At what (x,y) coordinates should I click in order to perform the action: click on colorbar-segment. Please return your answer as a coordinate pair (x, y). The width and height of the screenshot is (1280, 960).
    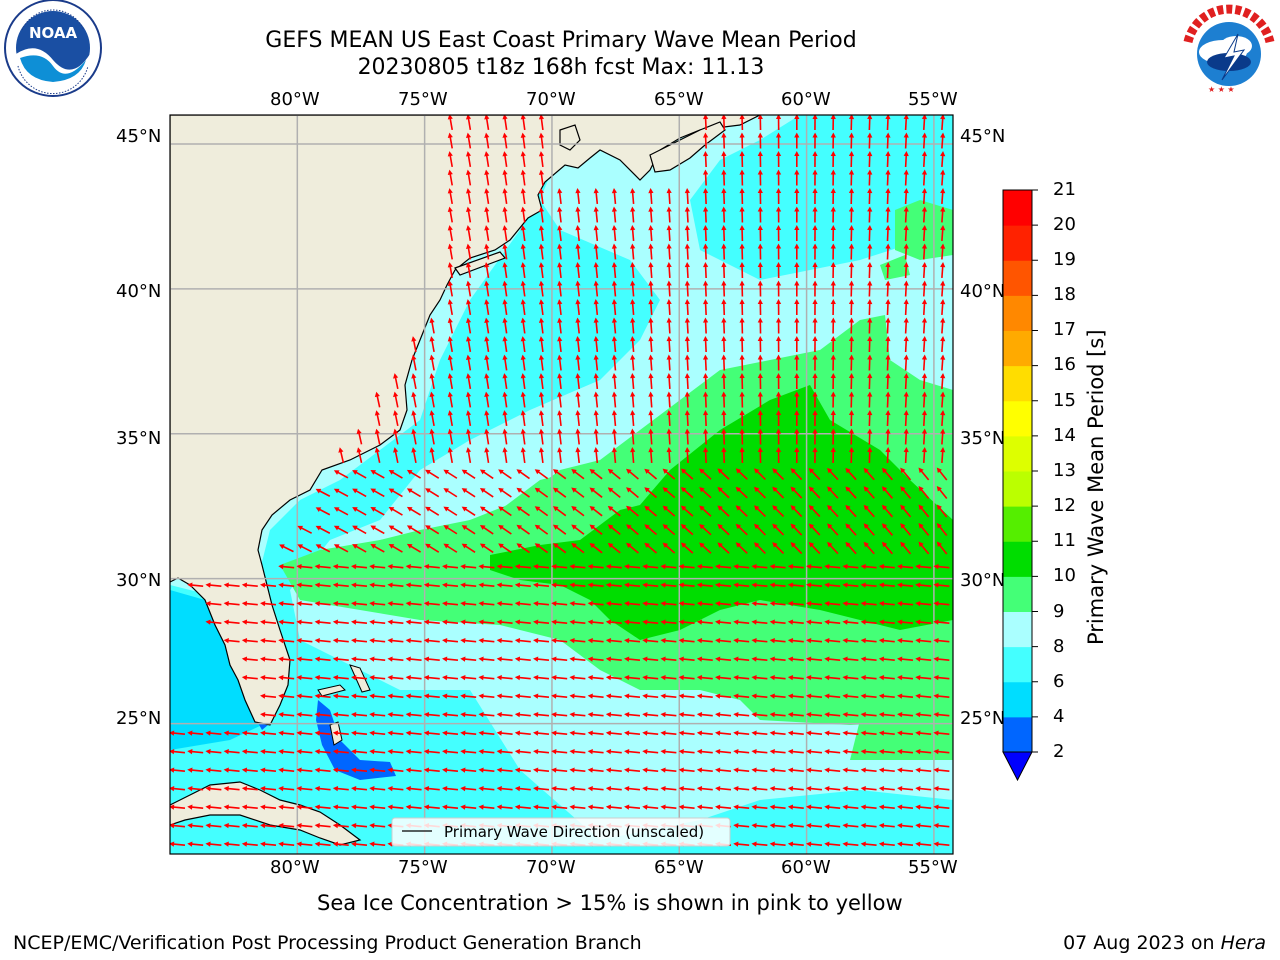
    Looking at the image, I should click on (1017, 453).